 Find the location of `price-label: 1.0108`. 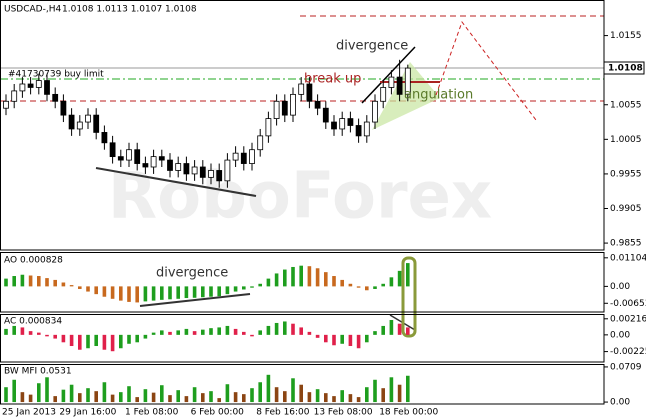

price-label: 1.0108 is located at coordinates (625, 69).